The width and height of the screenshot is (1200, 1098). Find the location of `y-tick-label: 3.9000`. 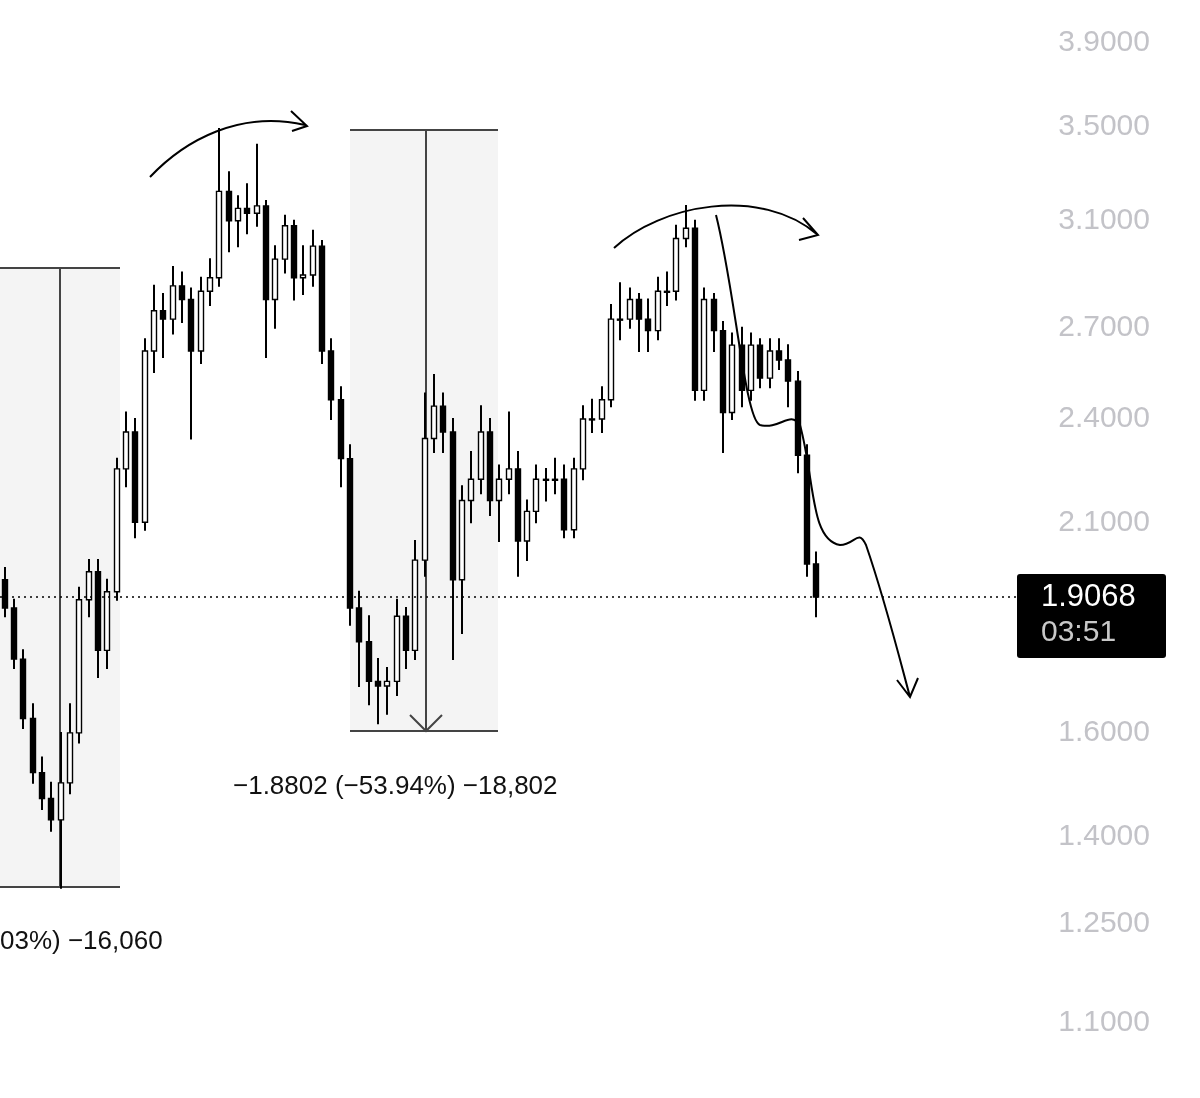

y-tick-label: 3.9000 is located at coordinates (1104, 41).